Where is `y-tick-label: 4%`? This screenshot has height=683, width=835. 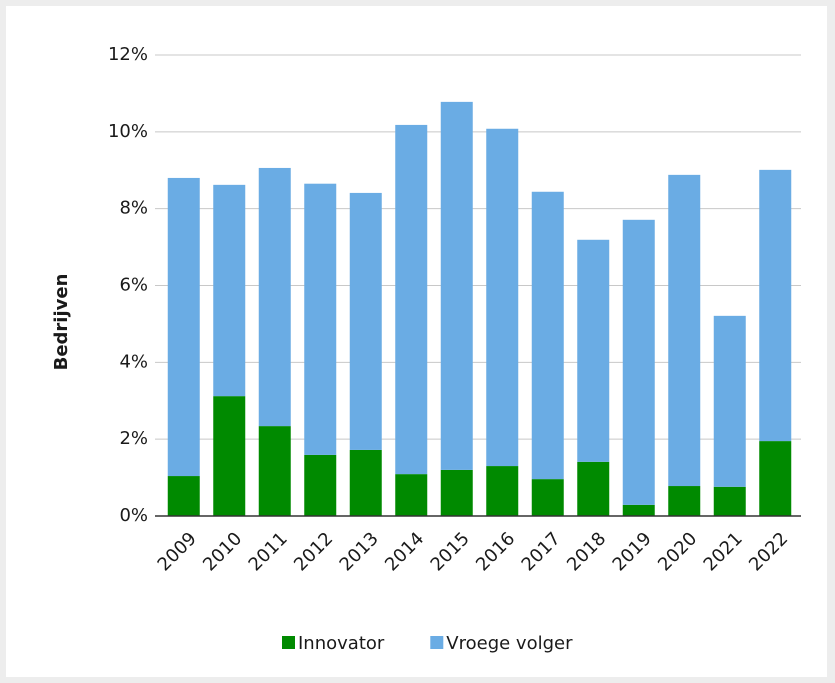 y-tick-label: 4% is located at coordinates (133, 361).